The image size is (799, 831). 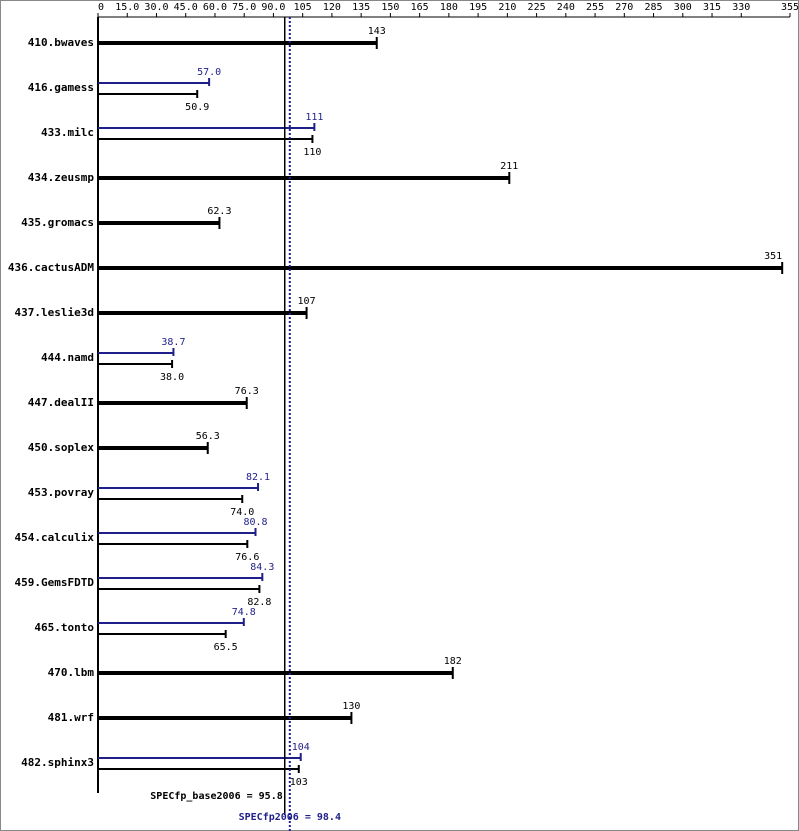 I want to click on category-label: 444.namd, so click(x=67, y=357).